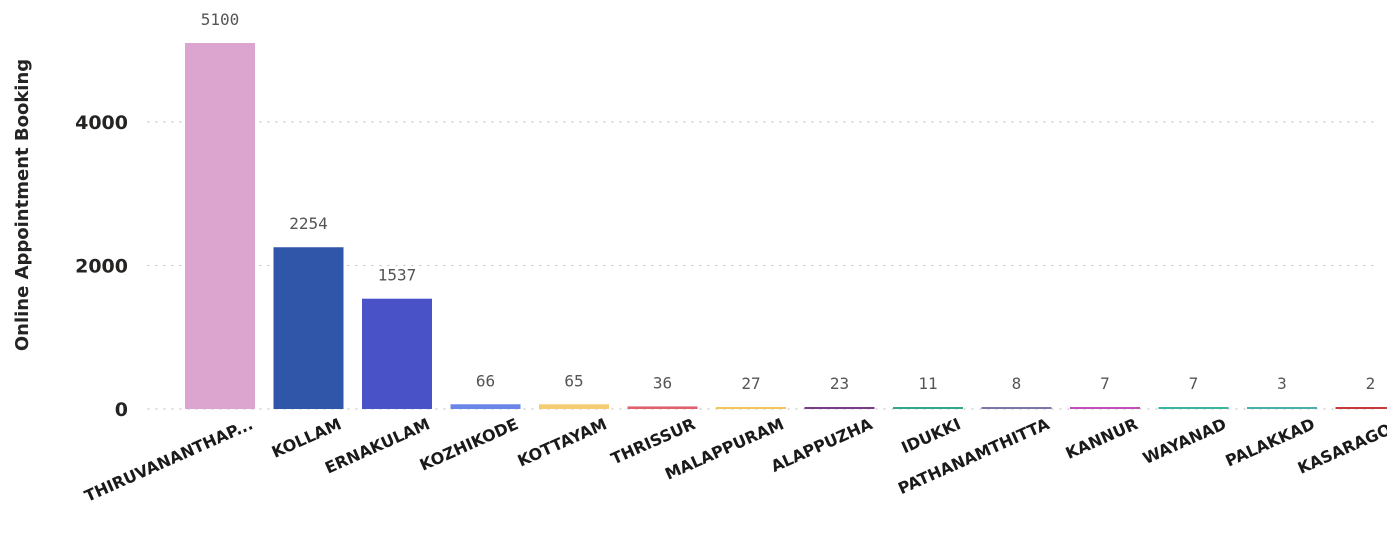 The width and height of the screenshot is (1387, 559). Describe the element at coordinates (839, 383) in the screenshot. I see `data-label: 23` at that location.